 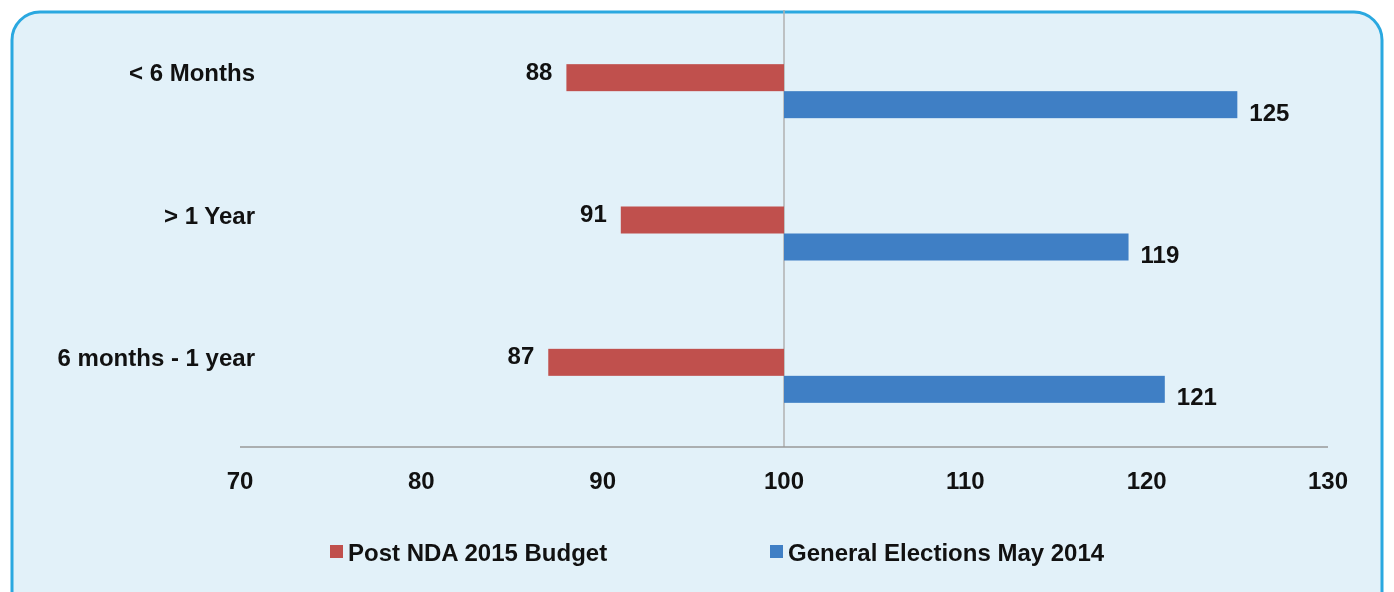 What do you see at coordinates (191, 73) in the screenshot?
I see `y-tick-label: < 6 Months` at bounding box center [191, 73].